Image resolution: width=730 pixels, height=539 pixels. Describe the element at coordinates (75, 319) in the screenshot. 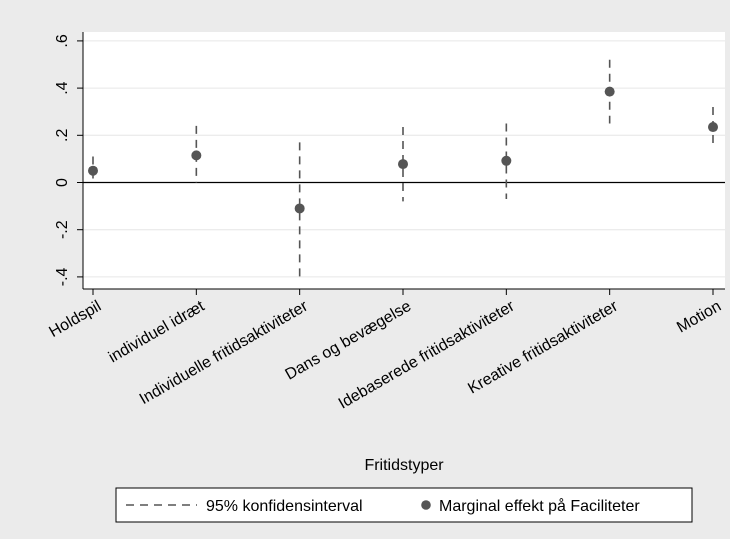

I see `x-tick-label: Holdspil` at that location.